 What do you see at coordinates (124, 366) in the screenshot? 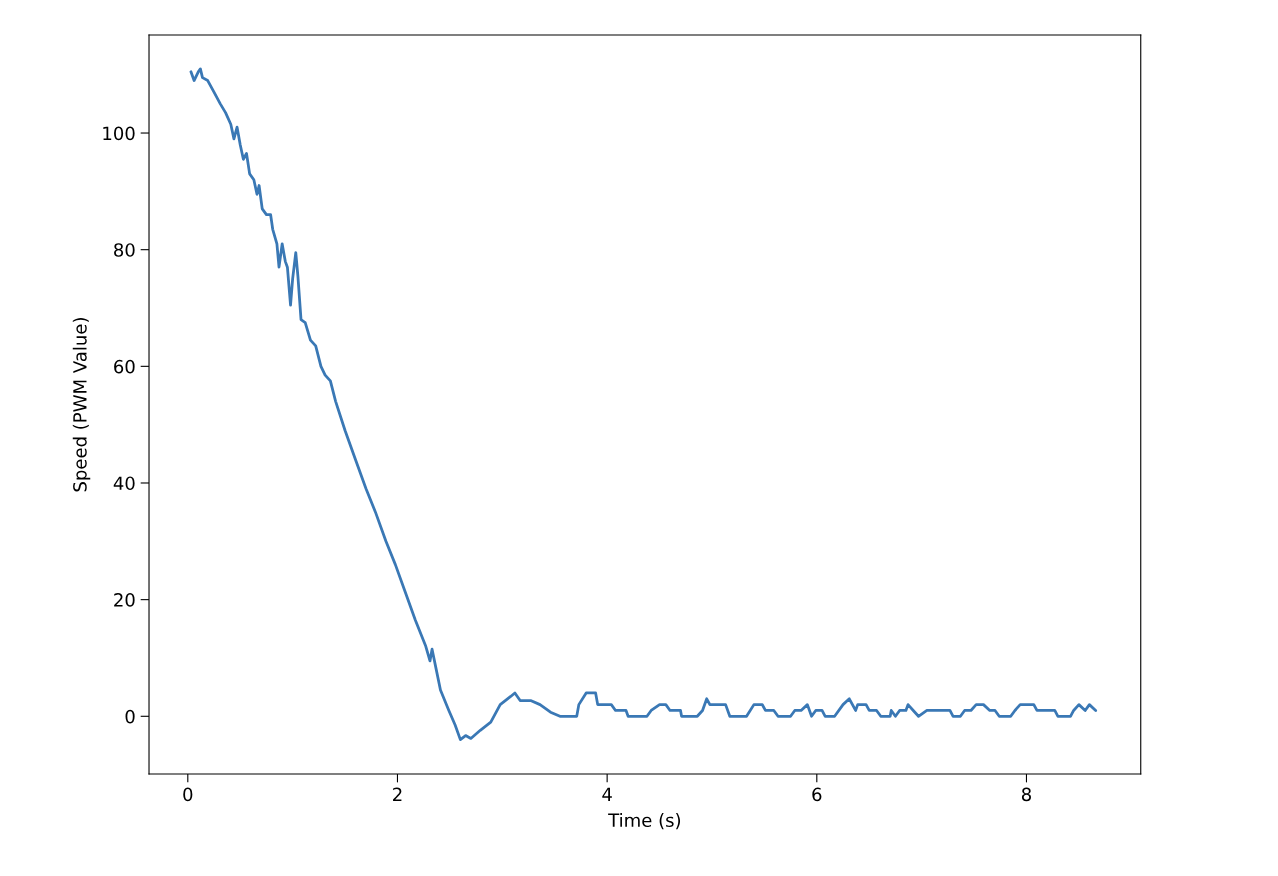
I see `y-tick-label: 60` at bounding box center [124, 366].